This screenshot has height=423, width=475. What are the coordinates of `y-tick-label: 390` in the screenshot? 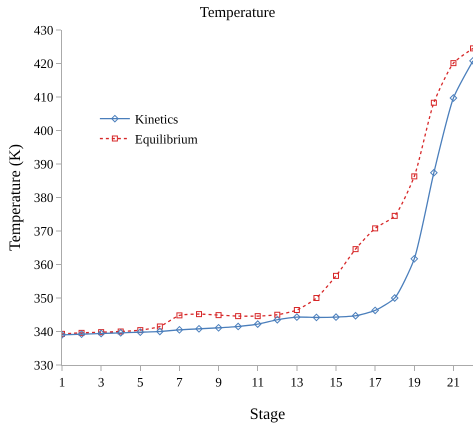 It's located at (44, 164).